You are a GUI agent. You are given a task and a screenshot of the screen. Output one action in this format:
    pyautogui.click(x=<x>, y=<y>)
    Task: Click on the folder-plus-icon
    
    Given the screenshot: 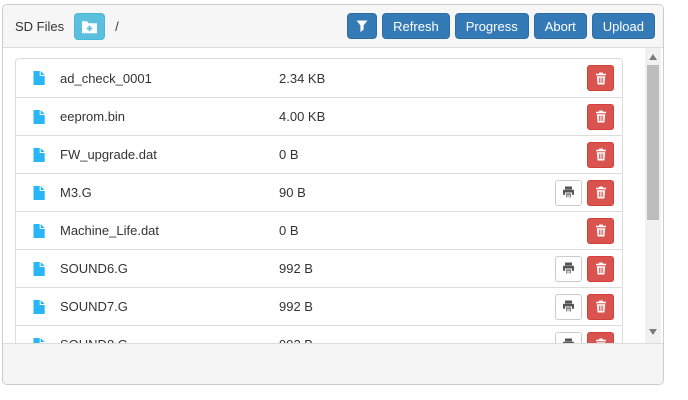 What is the action you would take?
    pyautogui.click(x=89, y=26)
    